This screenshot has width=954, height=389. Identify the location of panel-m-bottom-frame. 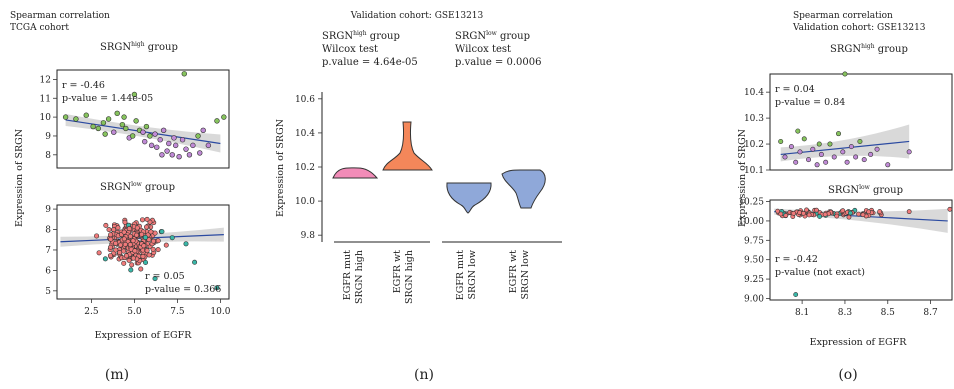
(143, 252).